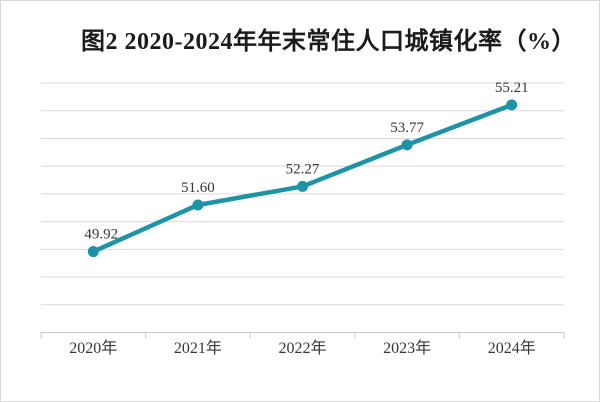 The image size is (600, 402). I want to click on x-axis-label: 2023年, so click(407, 348).